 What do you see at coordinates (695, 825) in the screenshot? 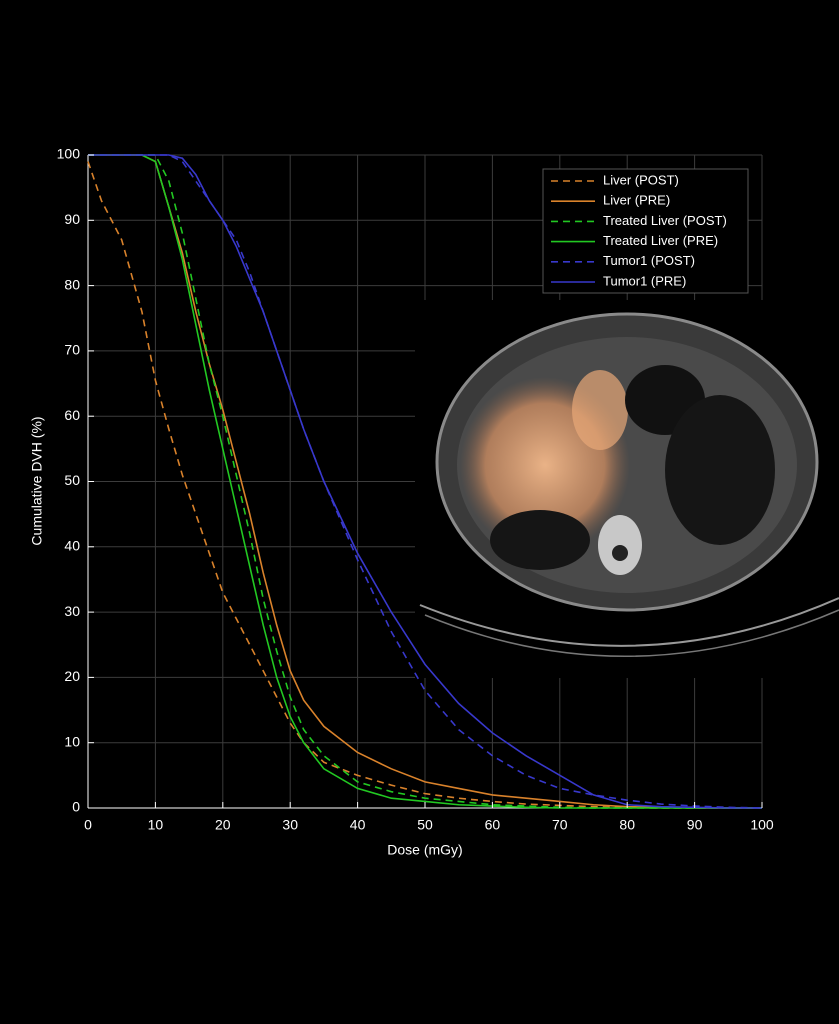
I see `x-tick-label: 90` at bounding box center [695, 825].